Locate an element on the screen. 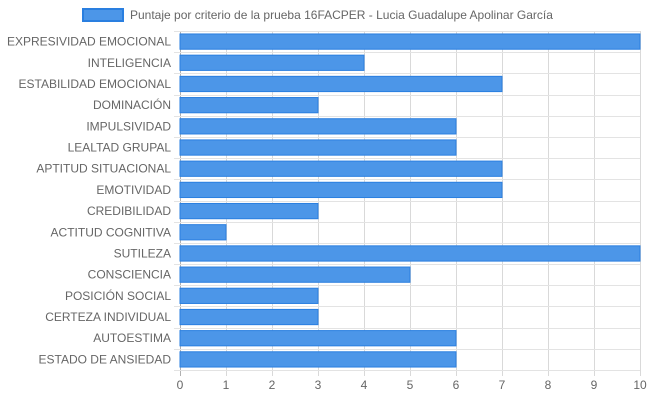  y-tick-label: IMPULSIVIDAD is located at coordinates (128, 126).